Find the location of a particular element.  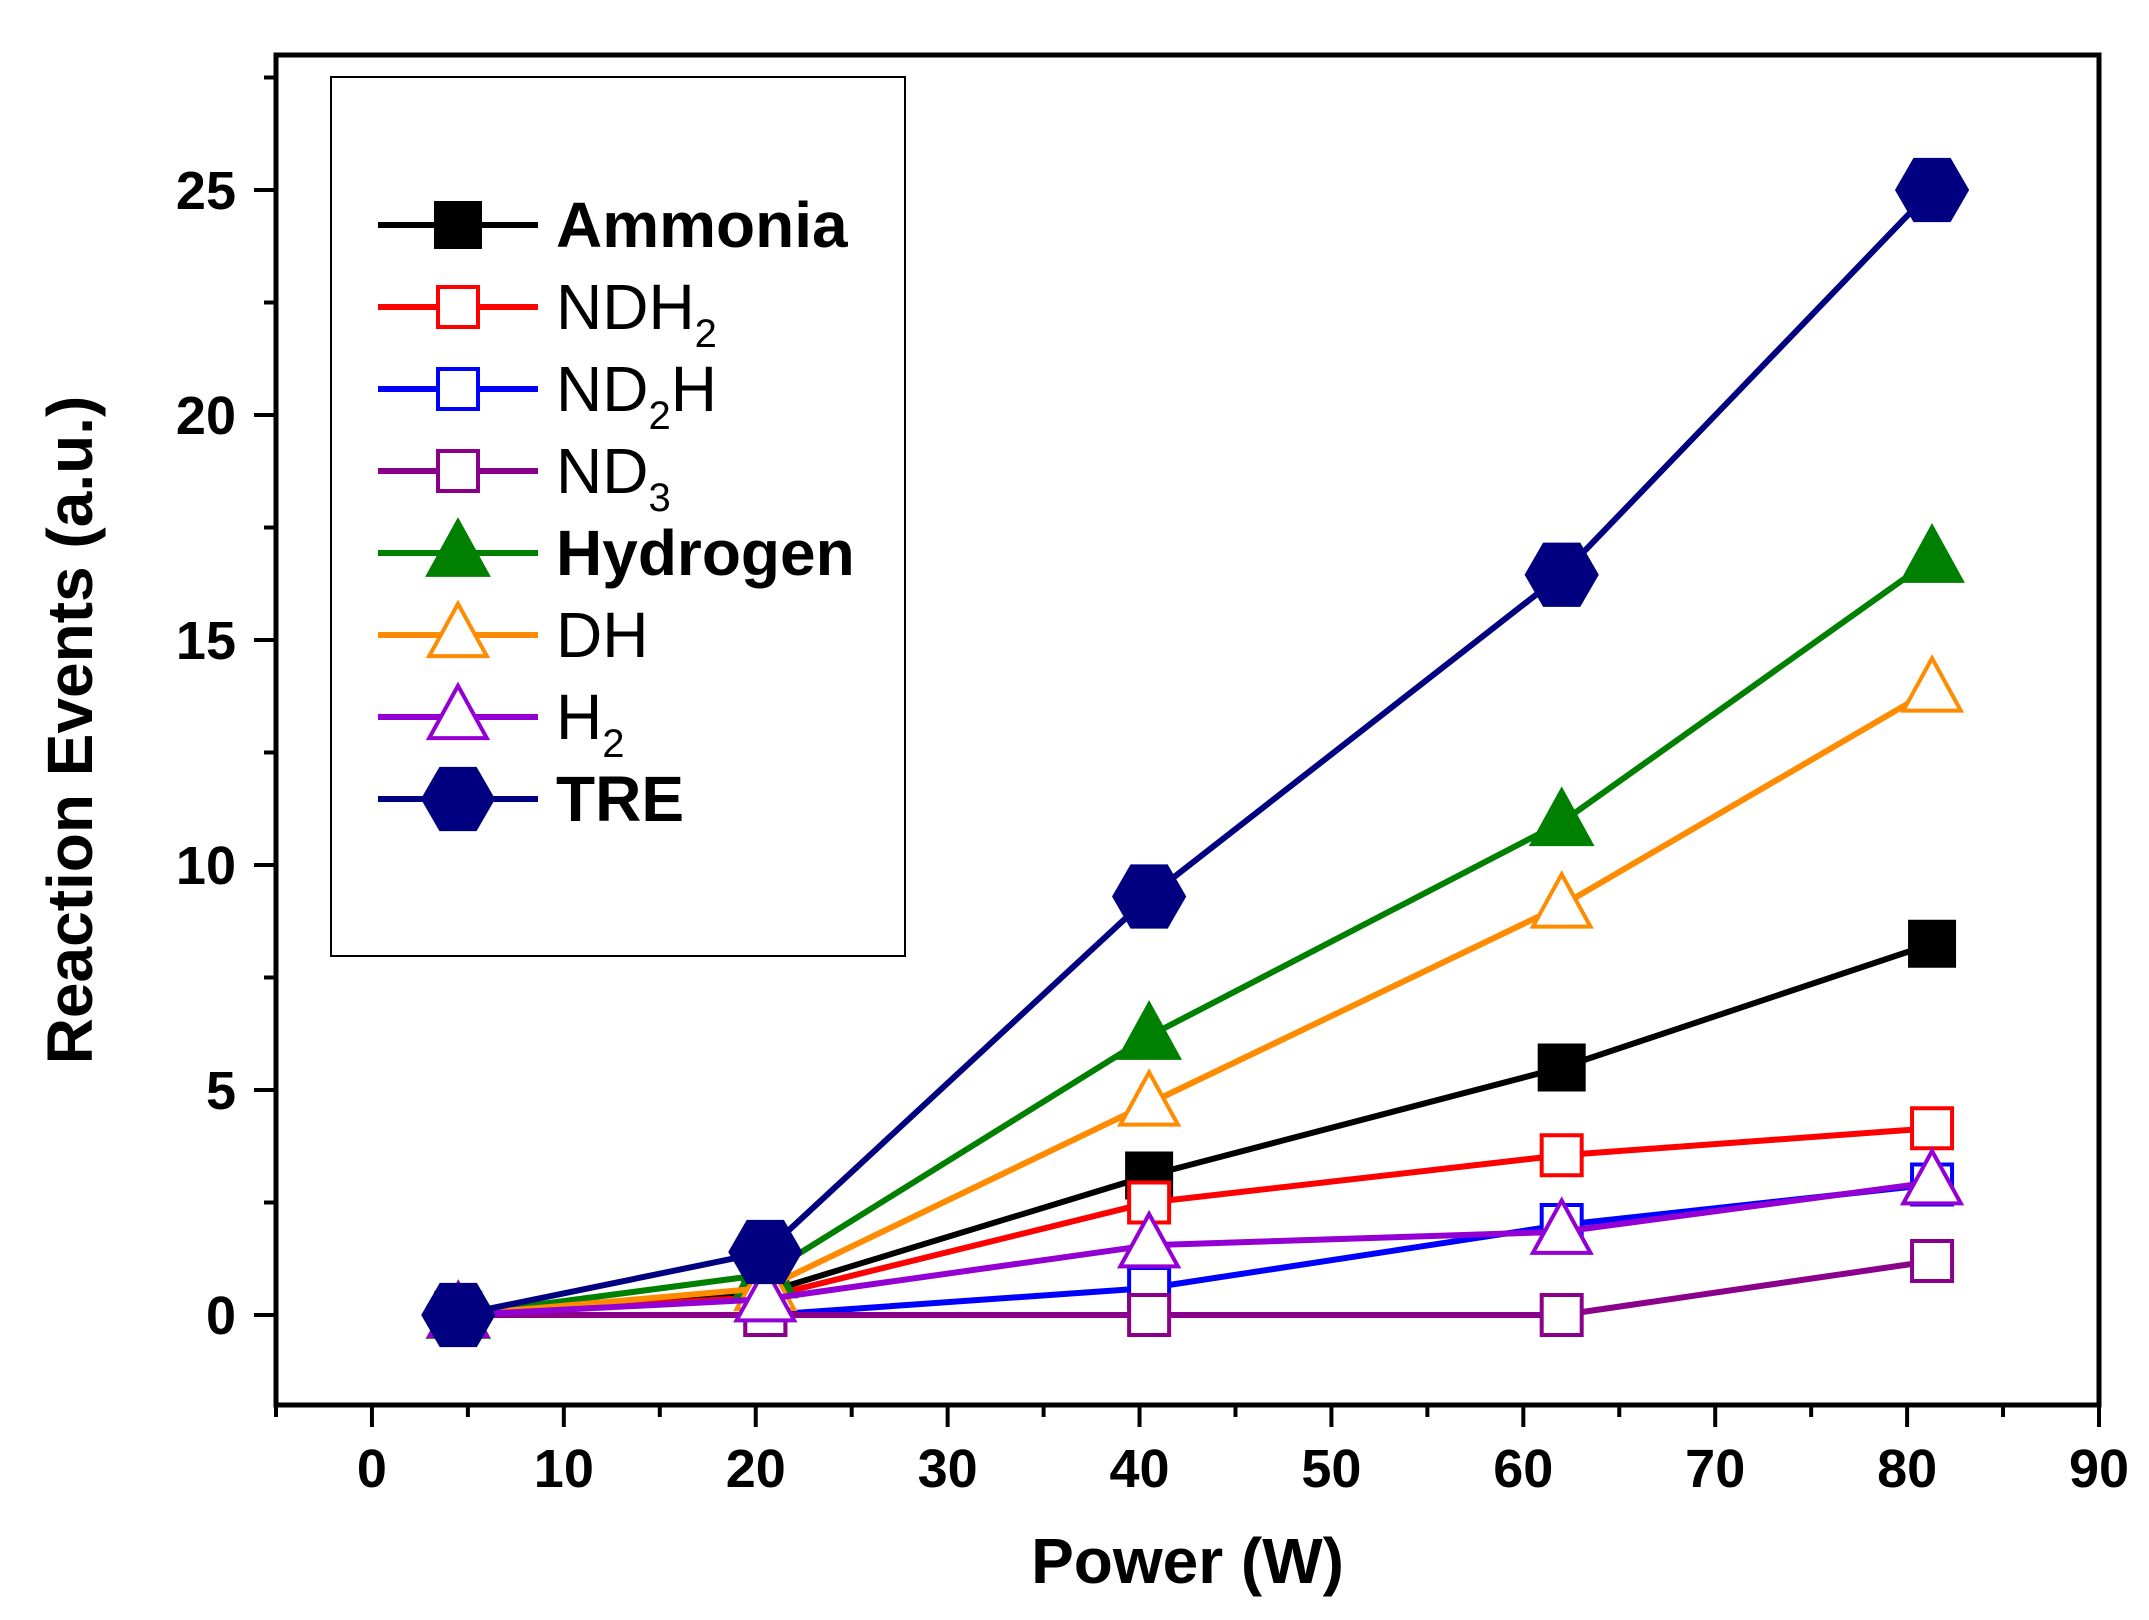

y-tick-label: 5 is located at coordinates (221, 1091).